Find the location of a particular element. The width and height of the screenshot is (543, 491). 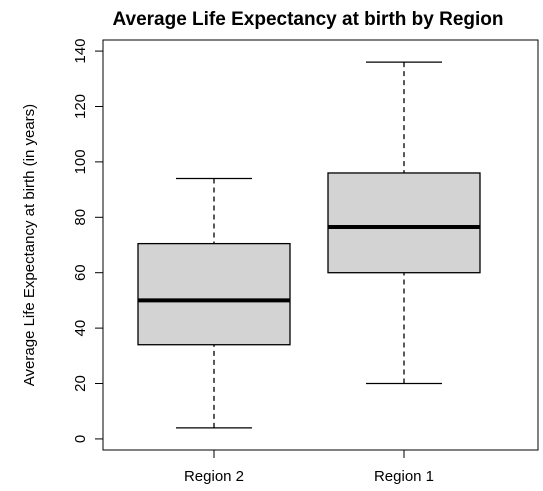

y-tick-label: 0 is located at coordinates (80, 439).